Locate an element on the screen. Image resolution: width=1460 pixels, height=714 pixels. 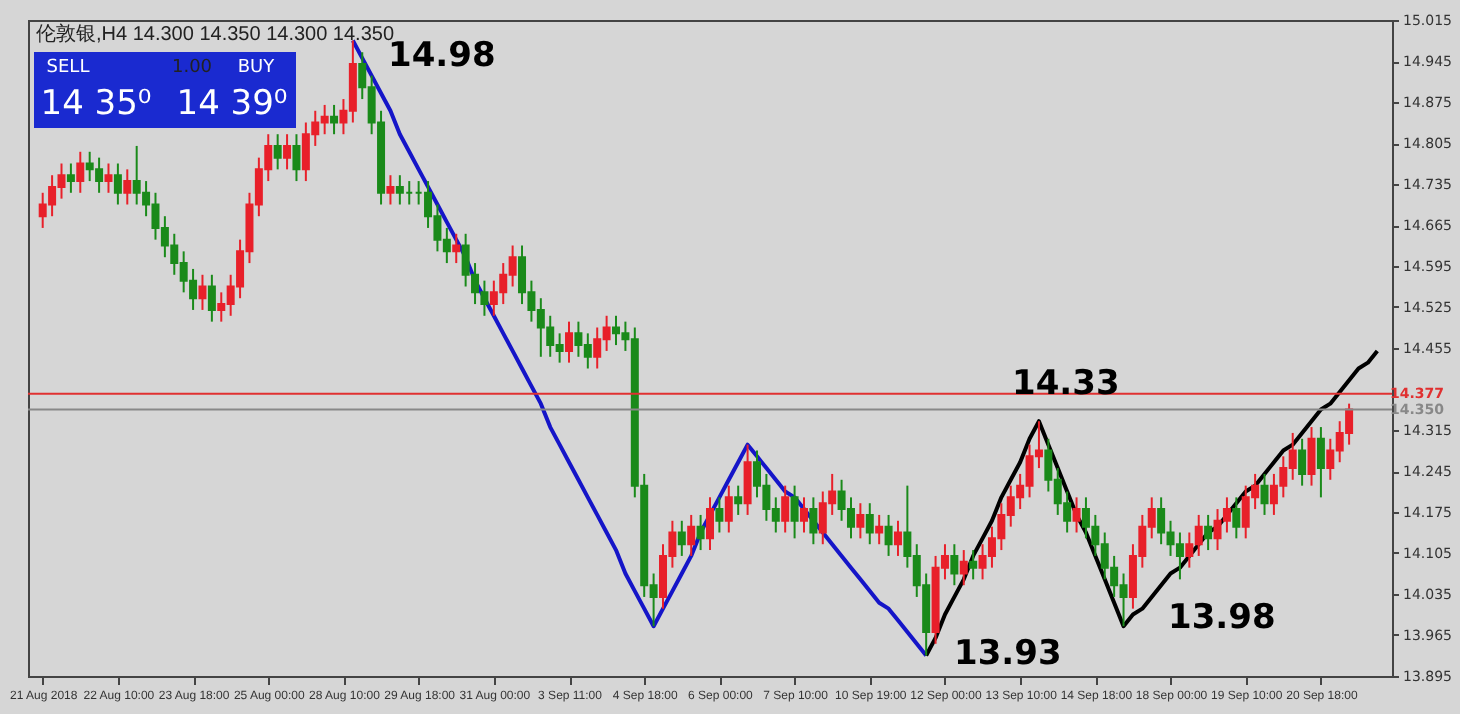
annotation: 13.98 is located at coordinates (1222, 618).